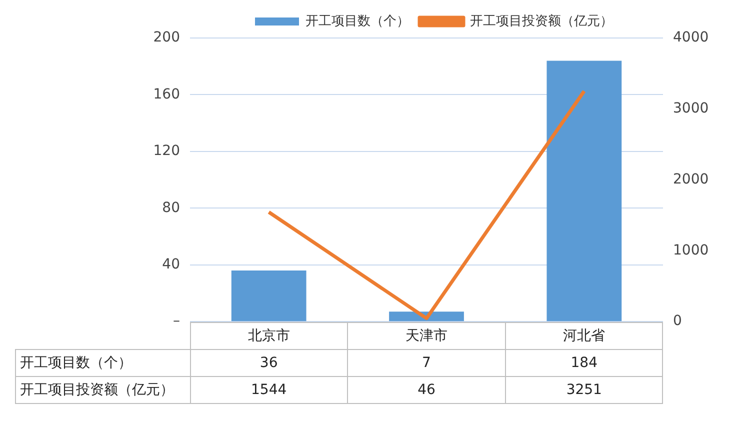 The image size is (738, 430). I want to click on data-label: 46, so click(427, 390).